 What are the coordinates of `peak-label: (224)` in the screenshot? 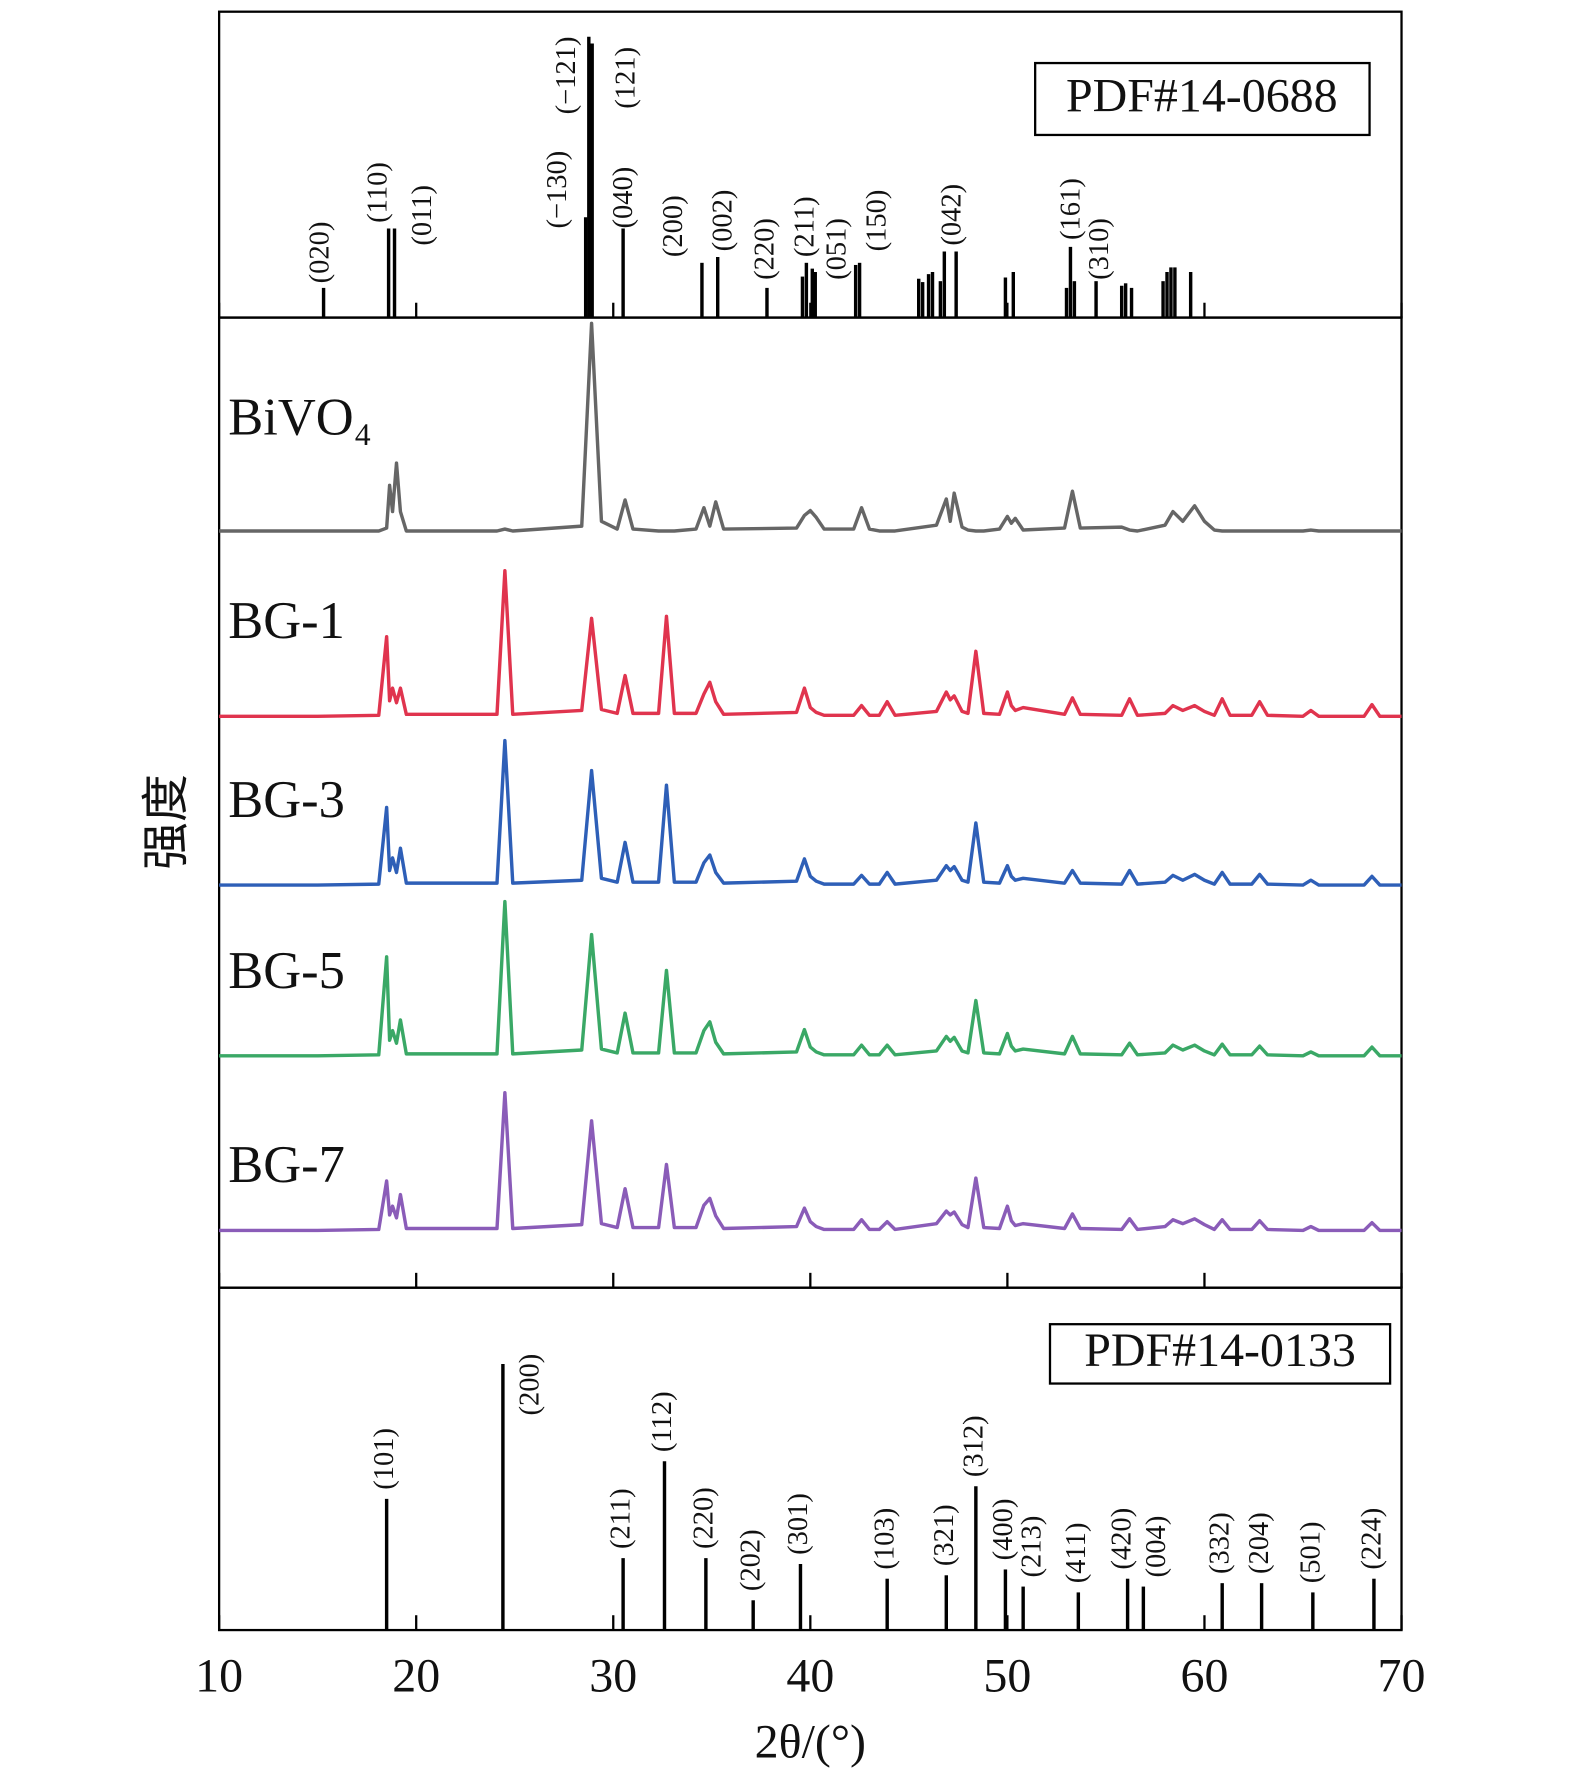 It's located at (1371, 1539).